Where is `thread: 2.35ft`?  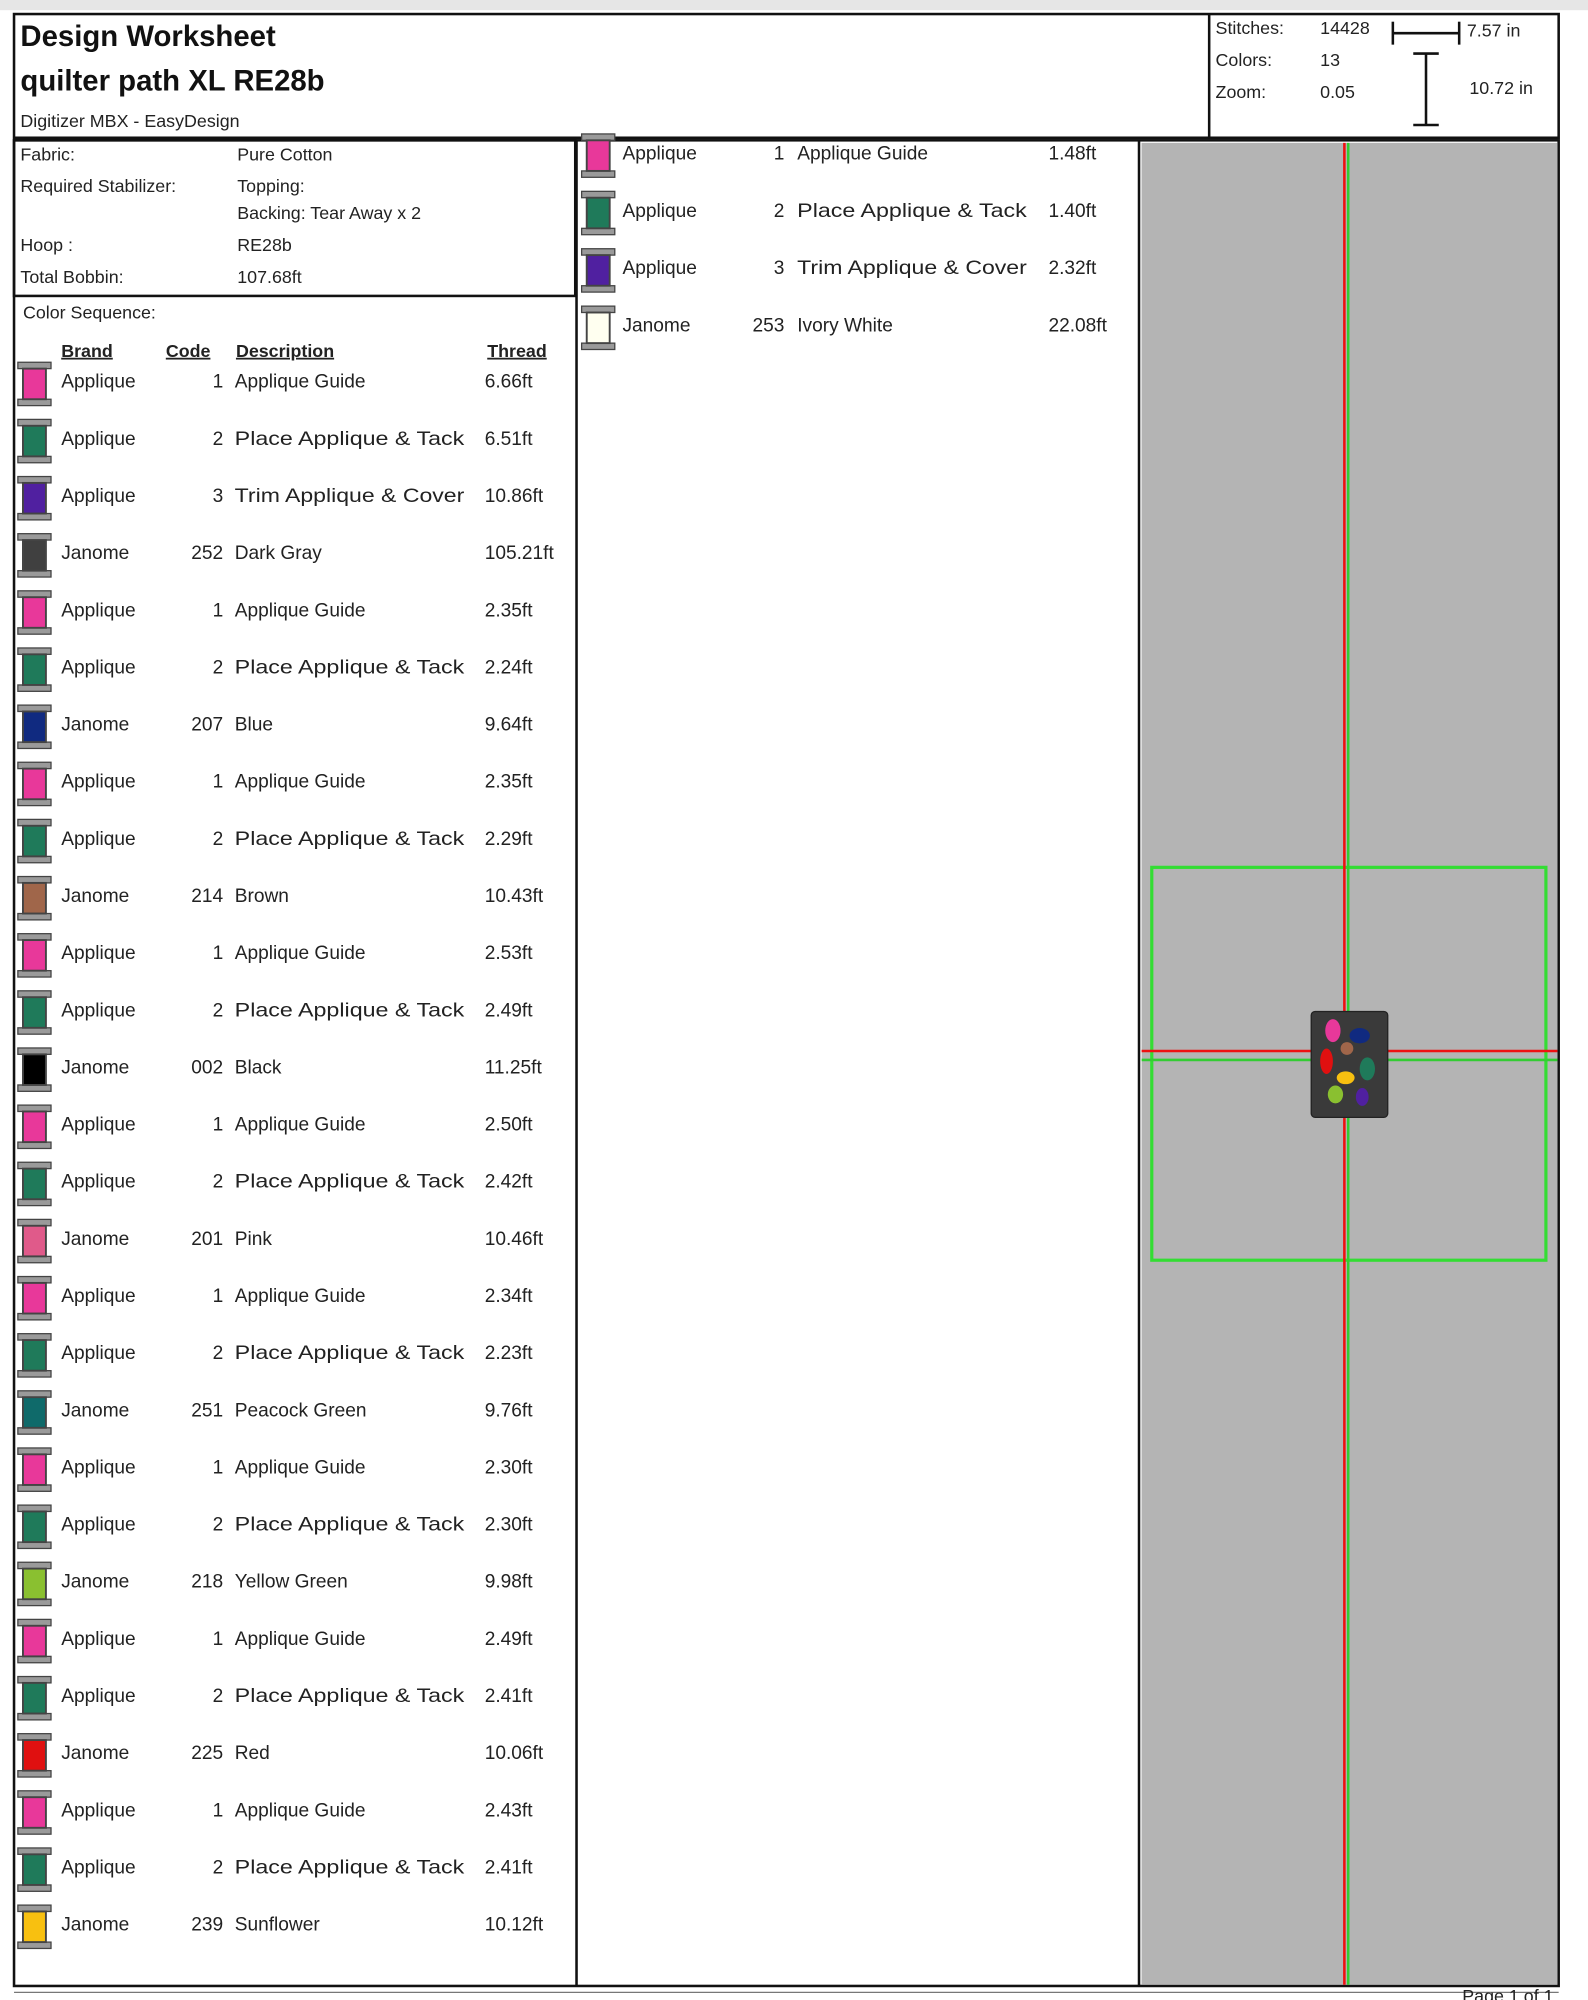 thread: 2.35ft is located at coordinates (509, 782).